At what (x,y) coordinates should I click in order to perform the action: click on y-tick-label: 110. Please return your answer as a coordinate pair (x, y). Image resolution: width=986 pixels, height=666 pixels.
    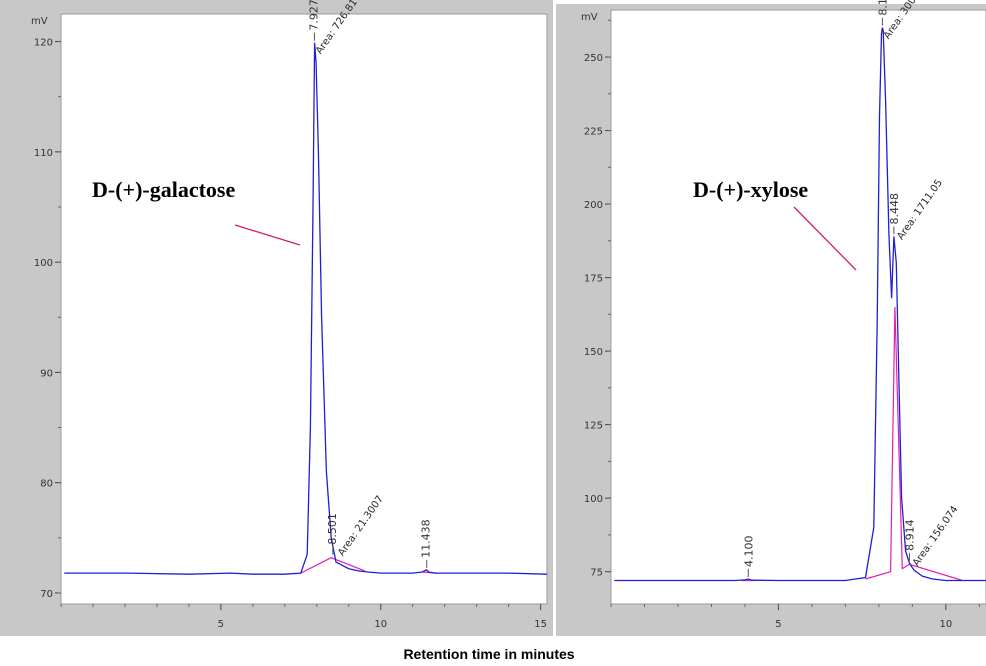
    Looking at the image, I should click on (43, 153).